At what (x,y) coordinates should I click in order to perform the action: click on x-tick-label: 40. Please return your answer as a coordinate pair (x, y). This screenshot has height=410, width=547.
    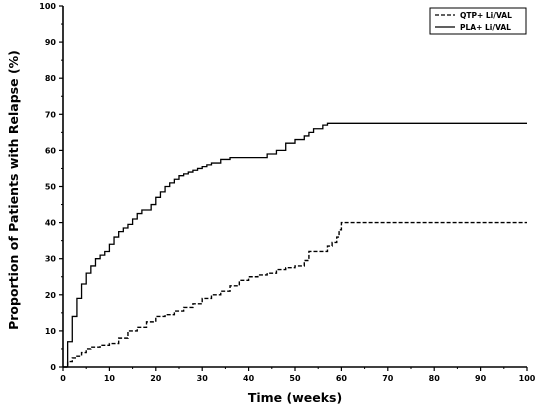
    Looking at the image, I should click on (249, 378).